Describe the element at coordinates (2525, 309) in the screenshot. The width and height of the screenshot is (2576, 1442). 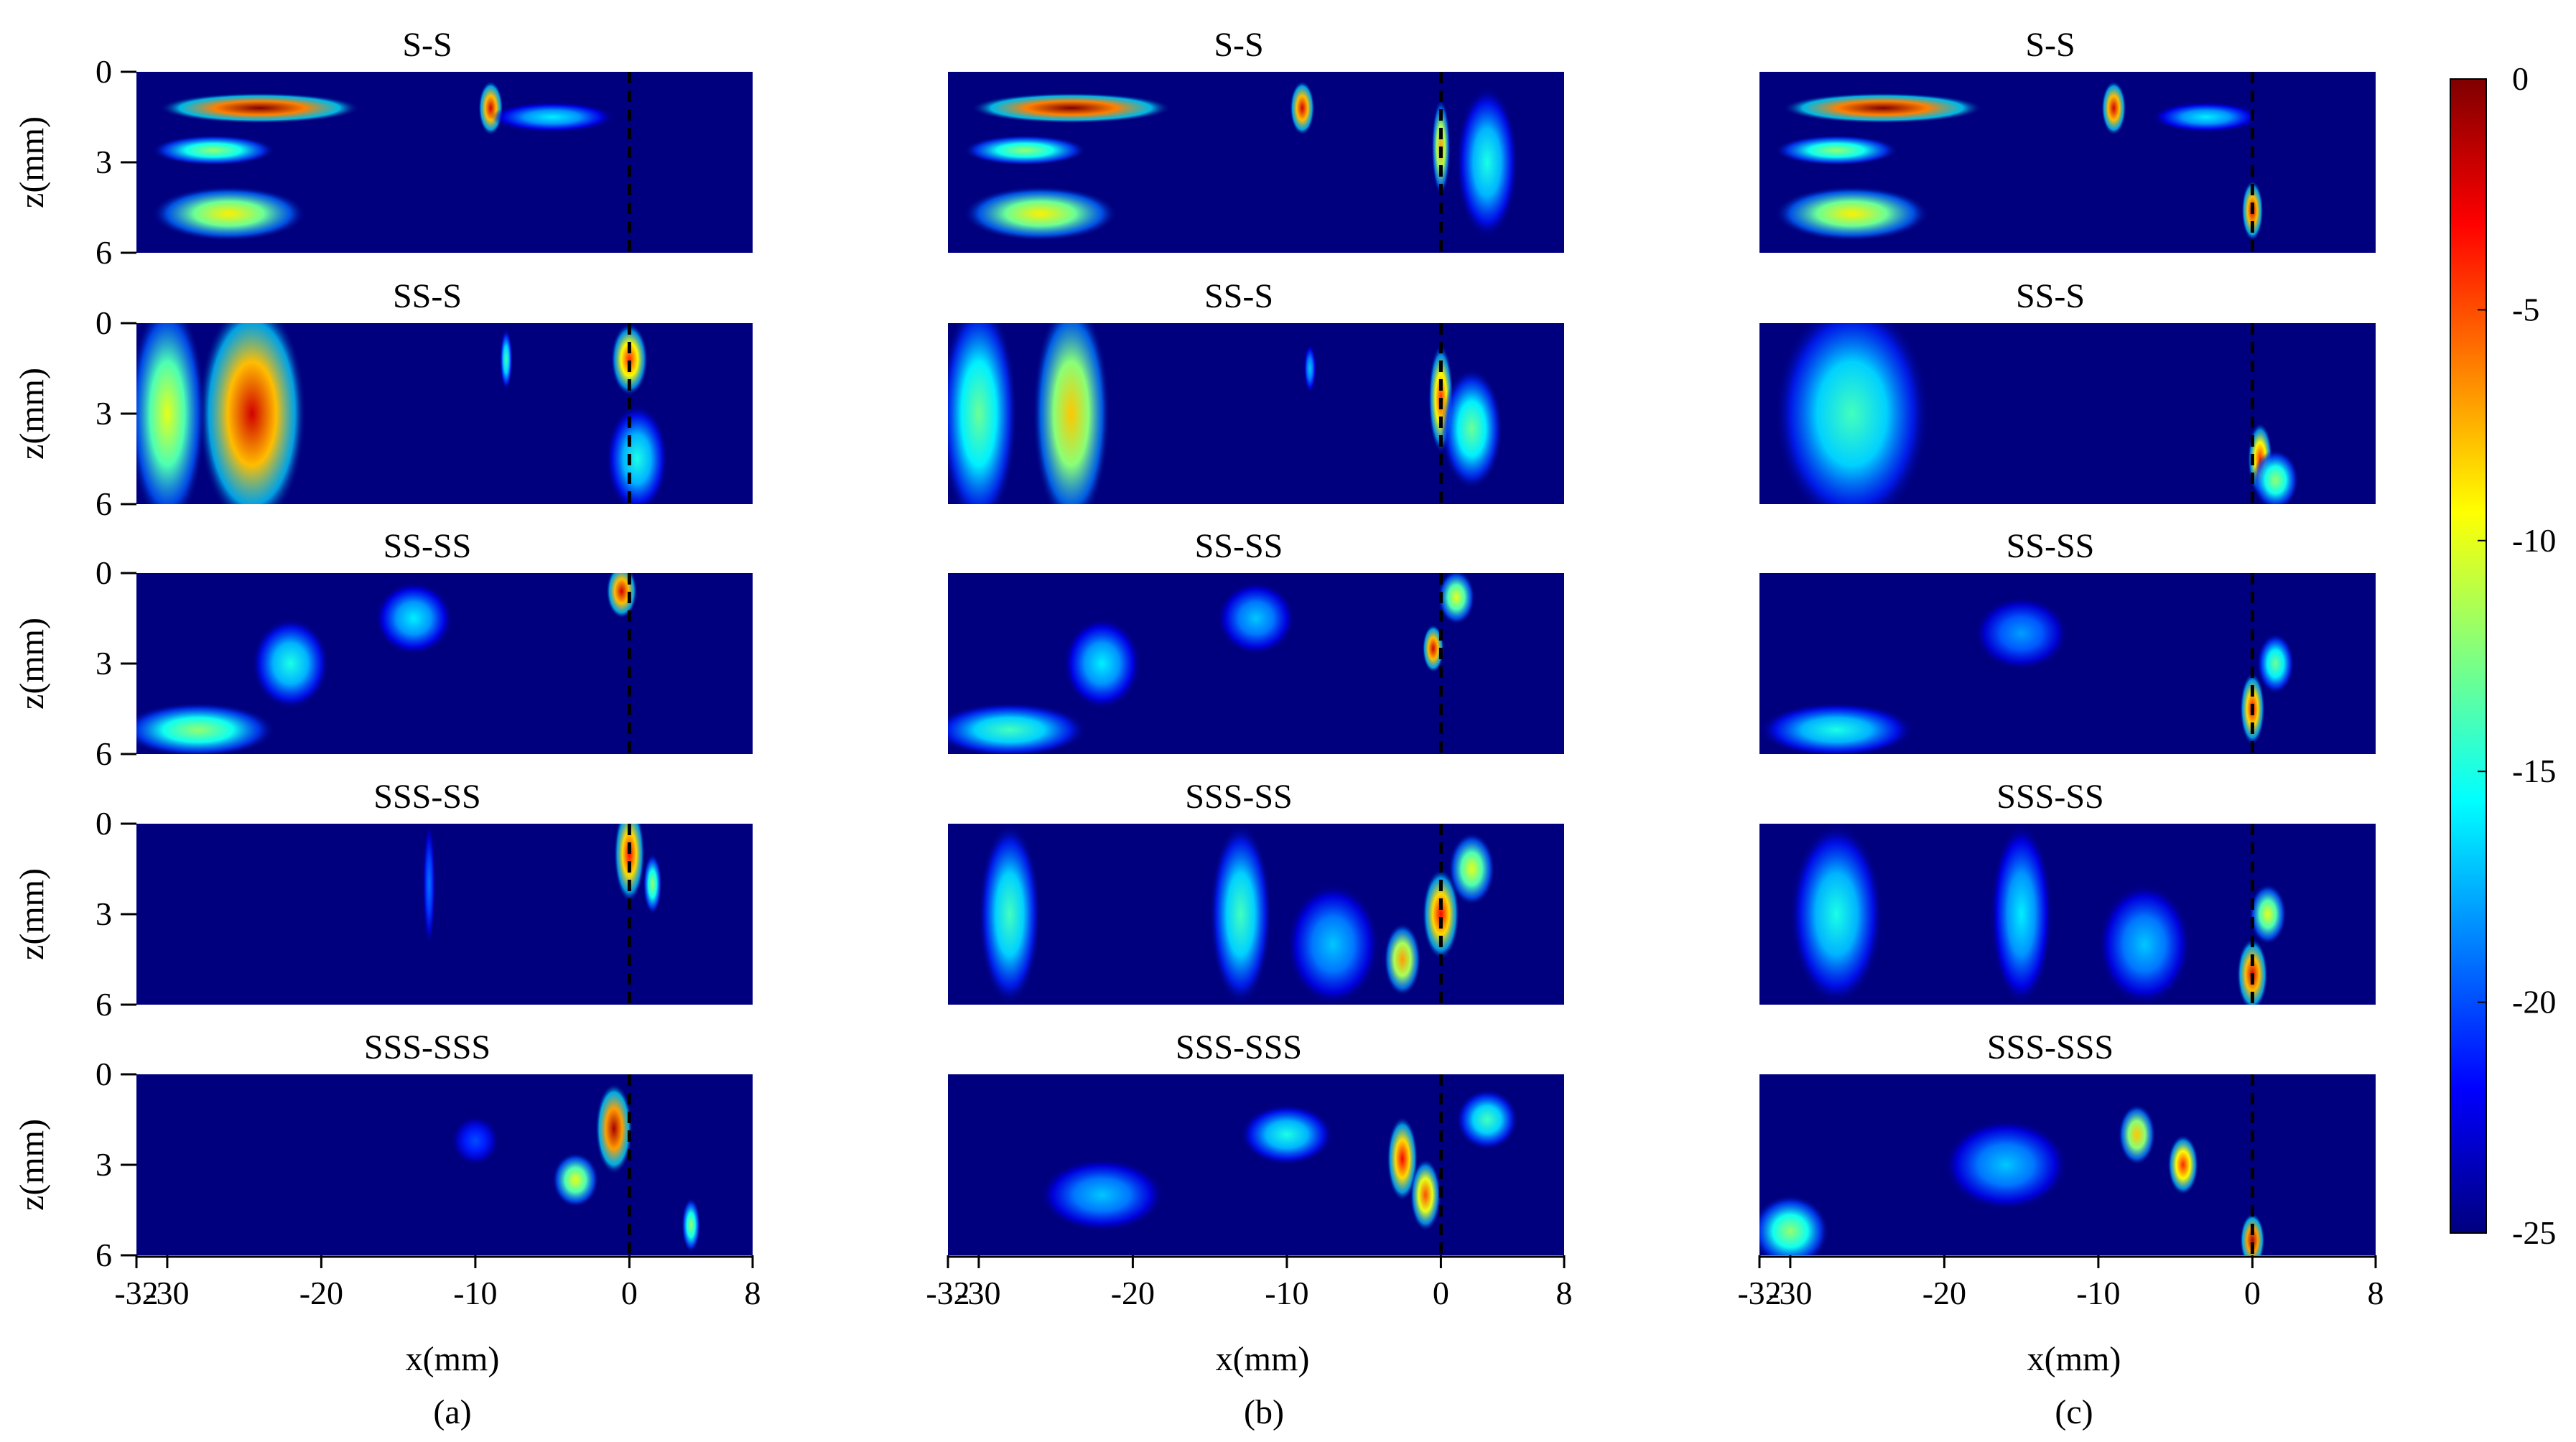
I see `colorbar-tick-label: -5` at that location.